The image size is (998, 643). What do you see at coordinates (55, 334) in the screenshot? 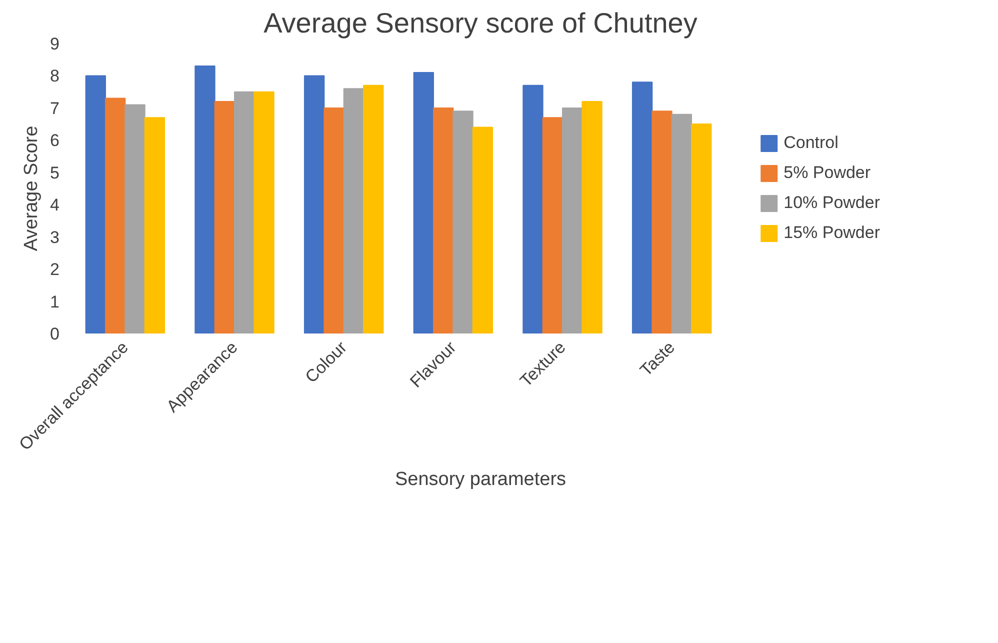
I see `y-tick-label: 0` at bounding box center [55, 334].